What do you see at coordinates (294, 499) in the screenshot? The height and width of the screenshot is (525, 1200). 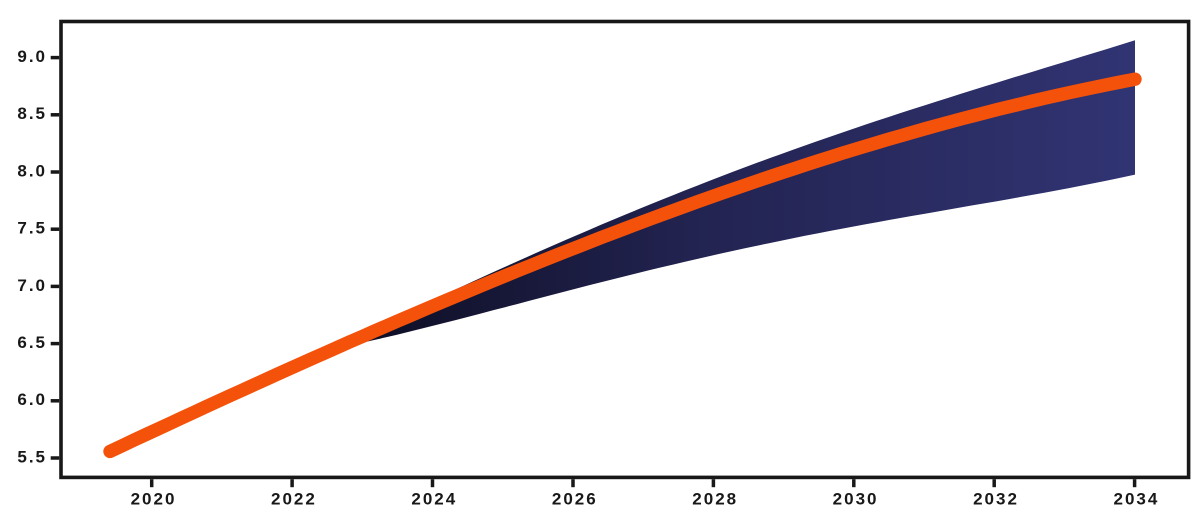 I see `svg-text: 2022` at bounding box center [294, 499].